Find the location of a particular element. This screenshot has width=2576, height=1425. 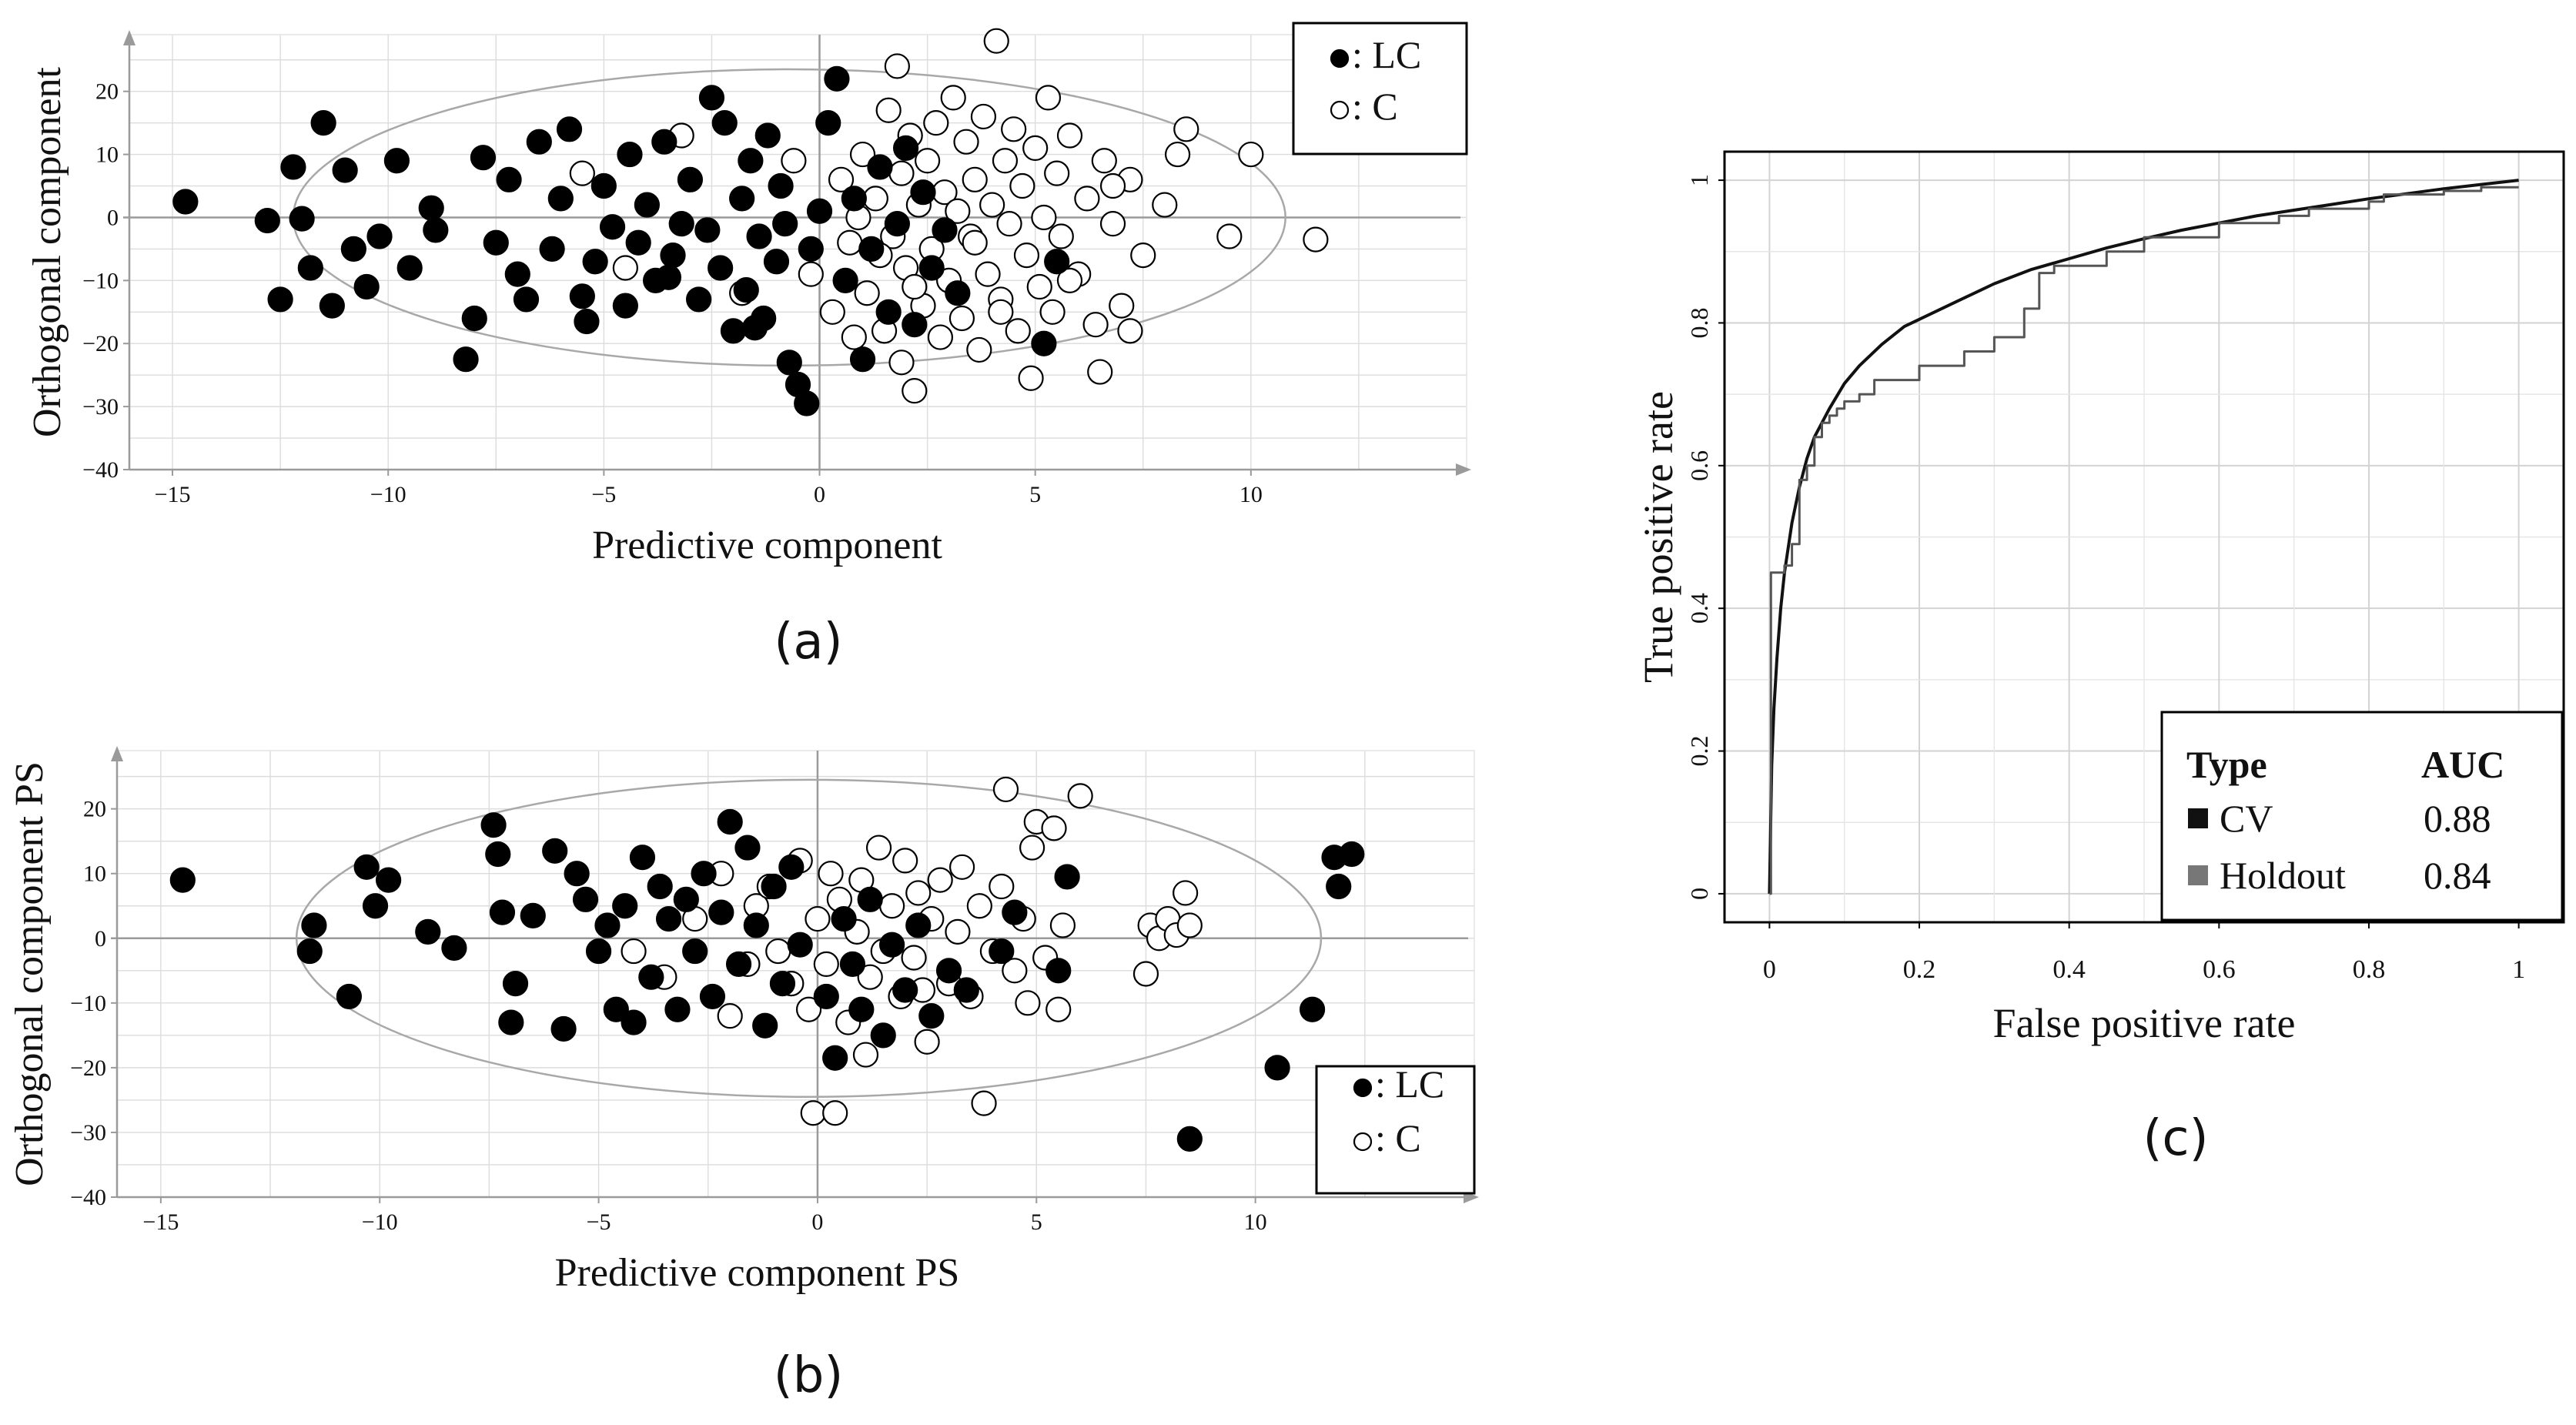

panel-b-legend-label: : C is located at coordinates (1398, 1137).